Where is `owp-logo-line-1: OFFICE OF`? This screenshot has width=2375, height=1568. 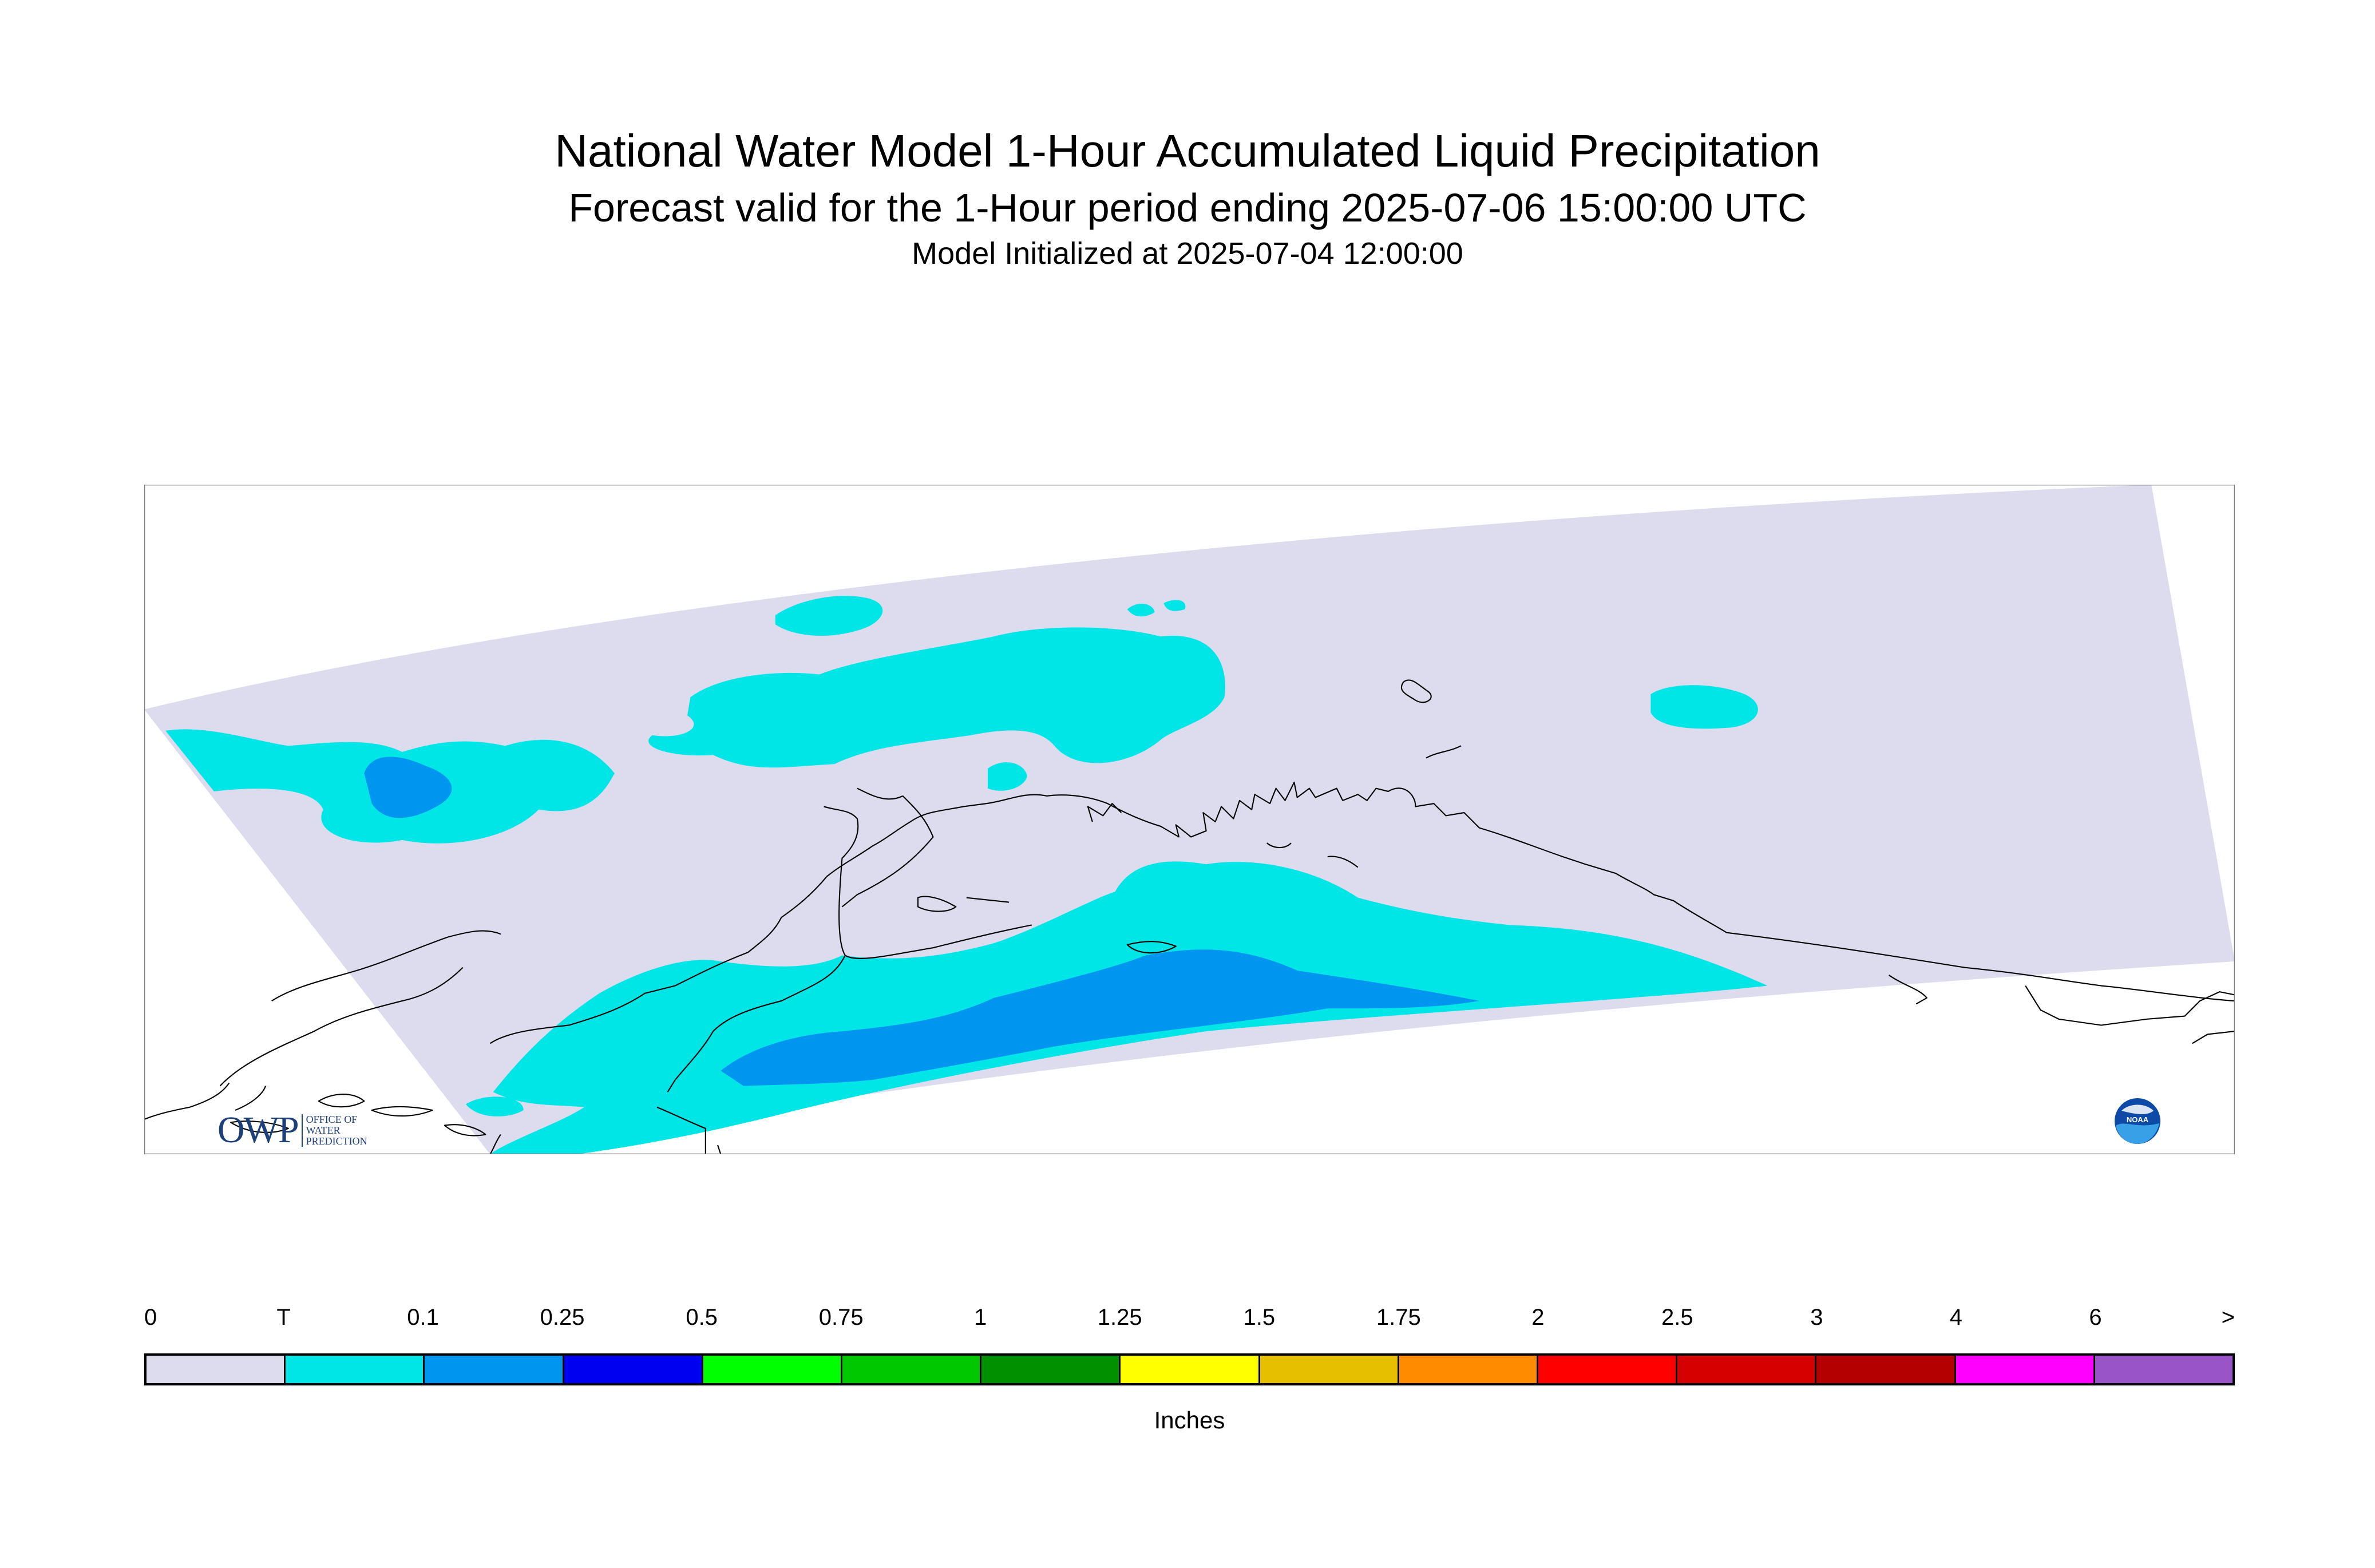
owp-logo-line-1: OFFICE OF is located at coordinates (332, 1119).